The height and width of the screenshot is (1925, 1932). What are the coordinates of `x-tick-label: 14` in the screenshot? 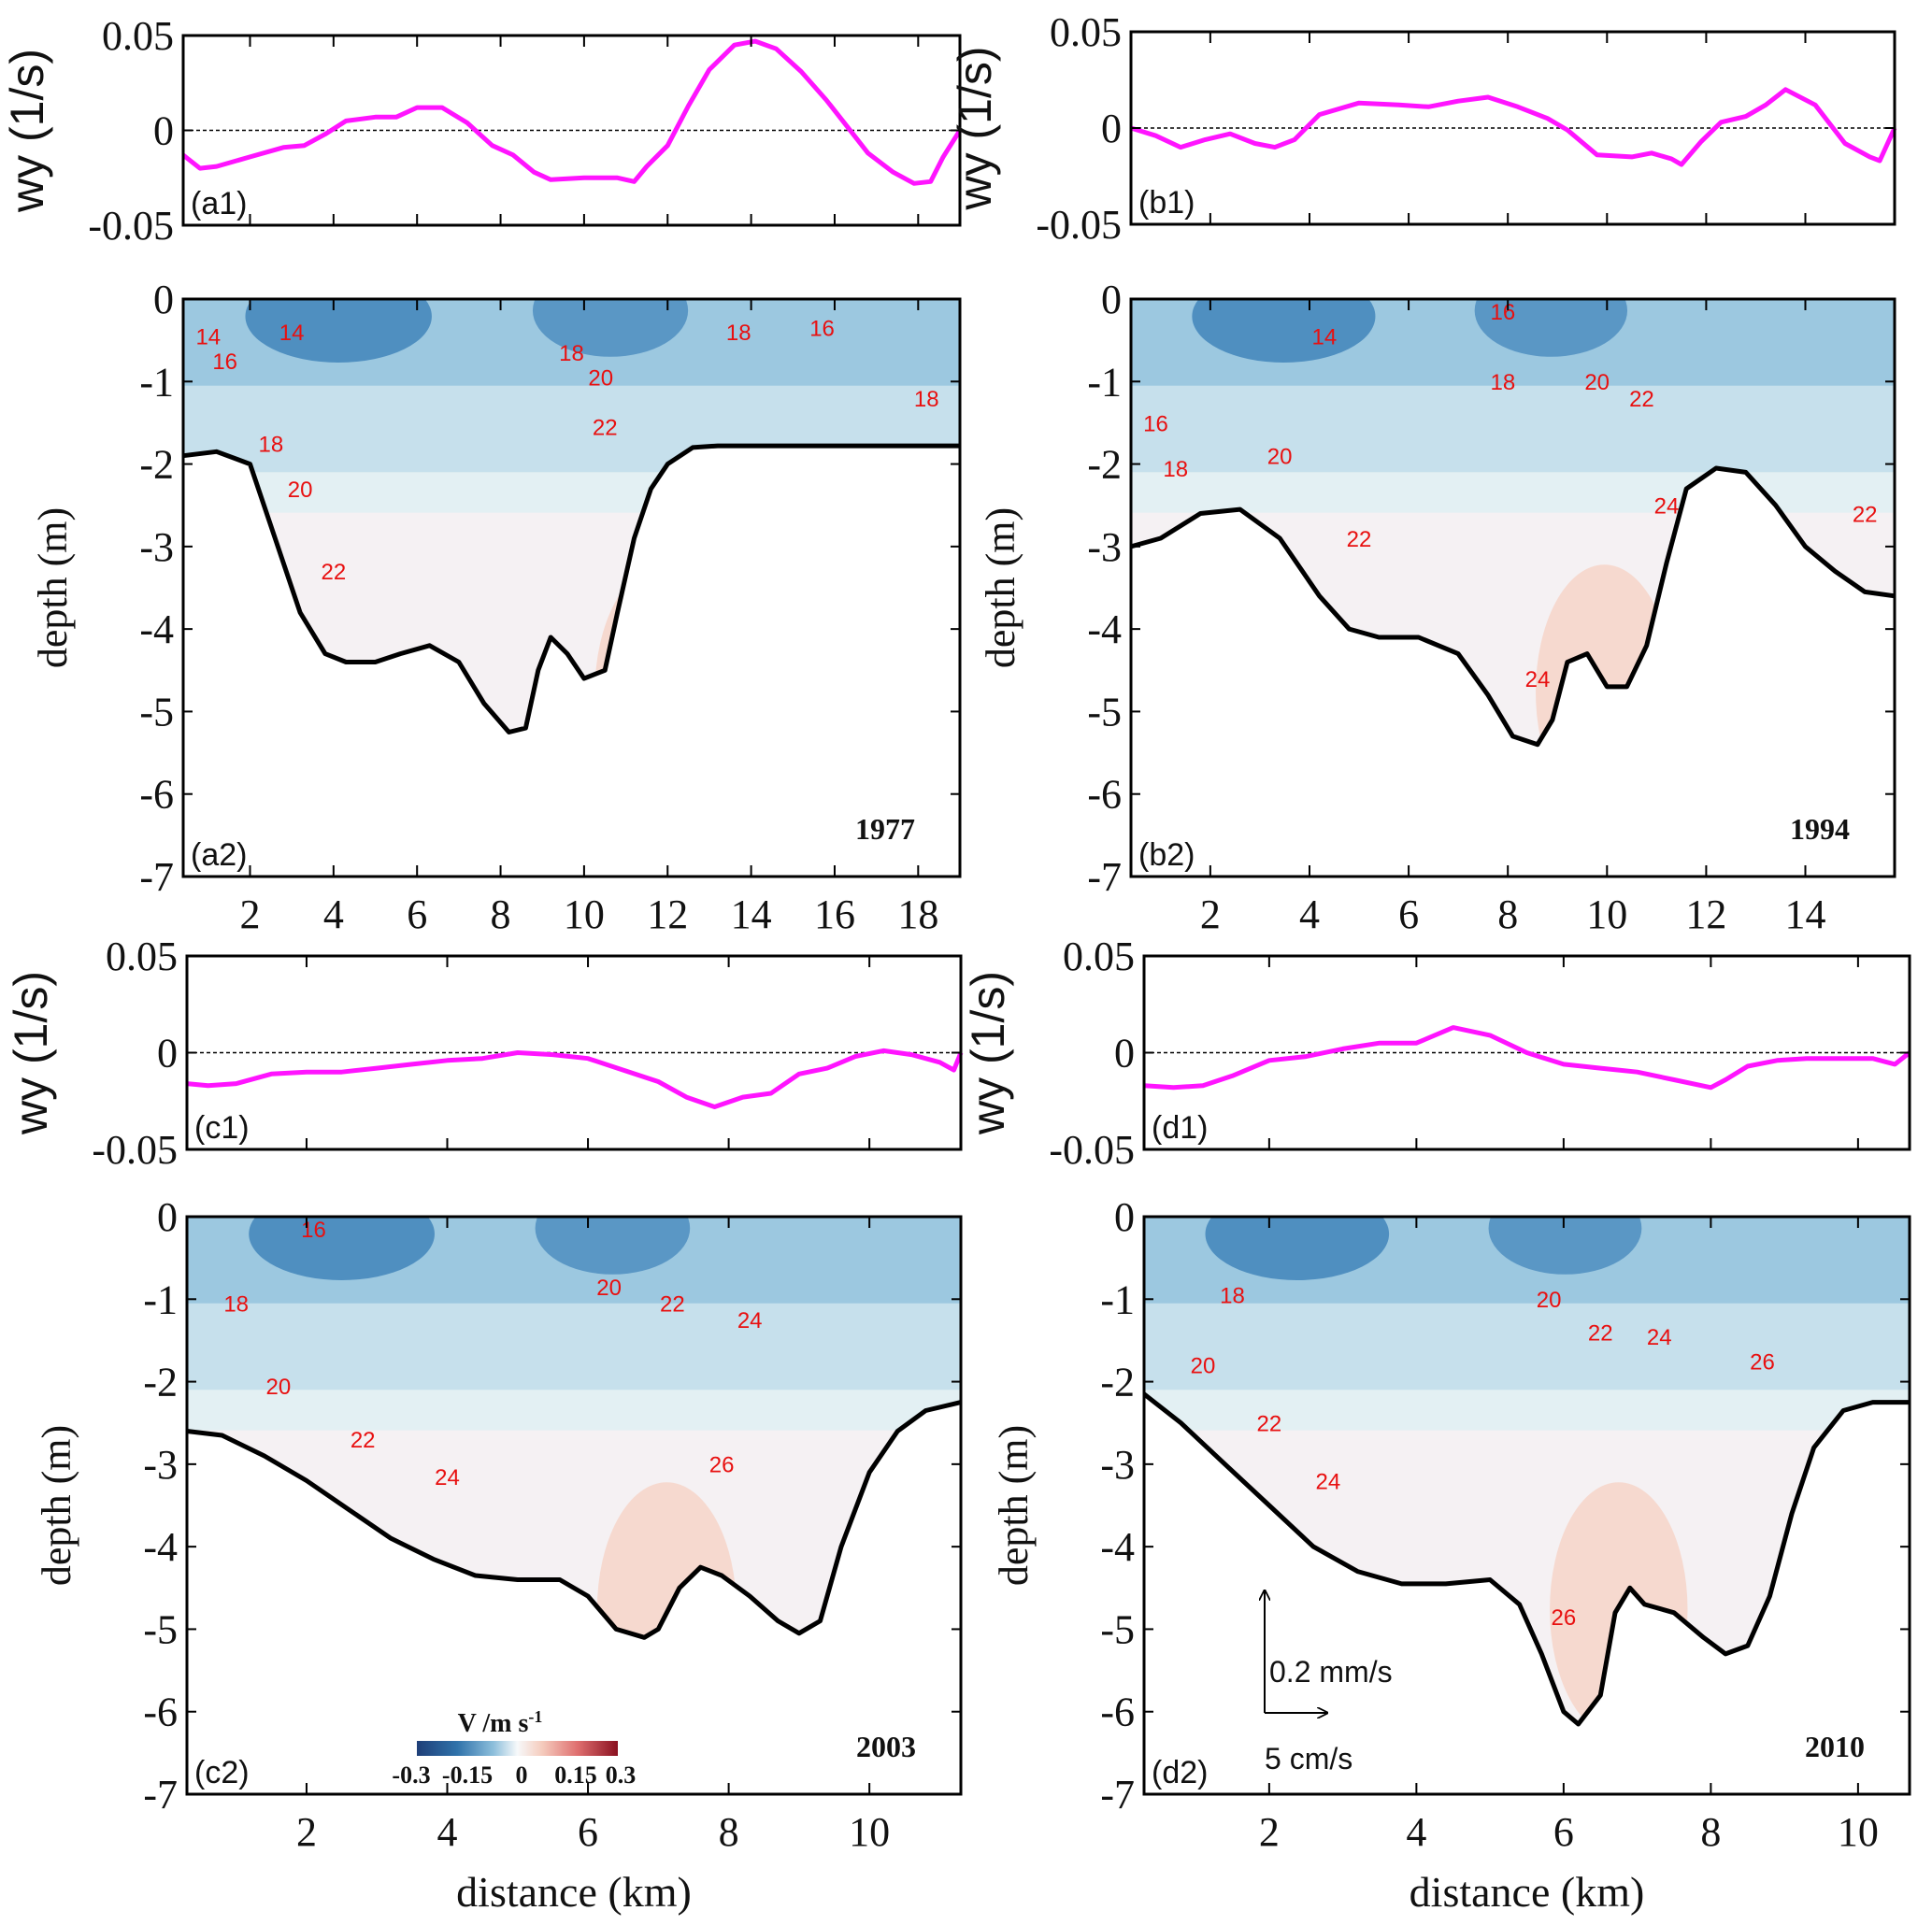 It's located at (1805, 914).